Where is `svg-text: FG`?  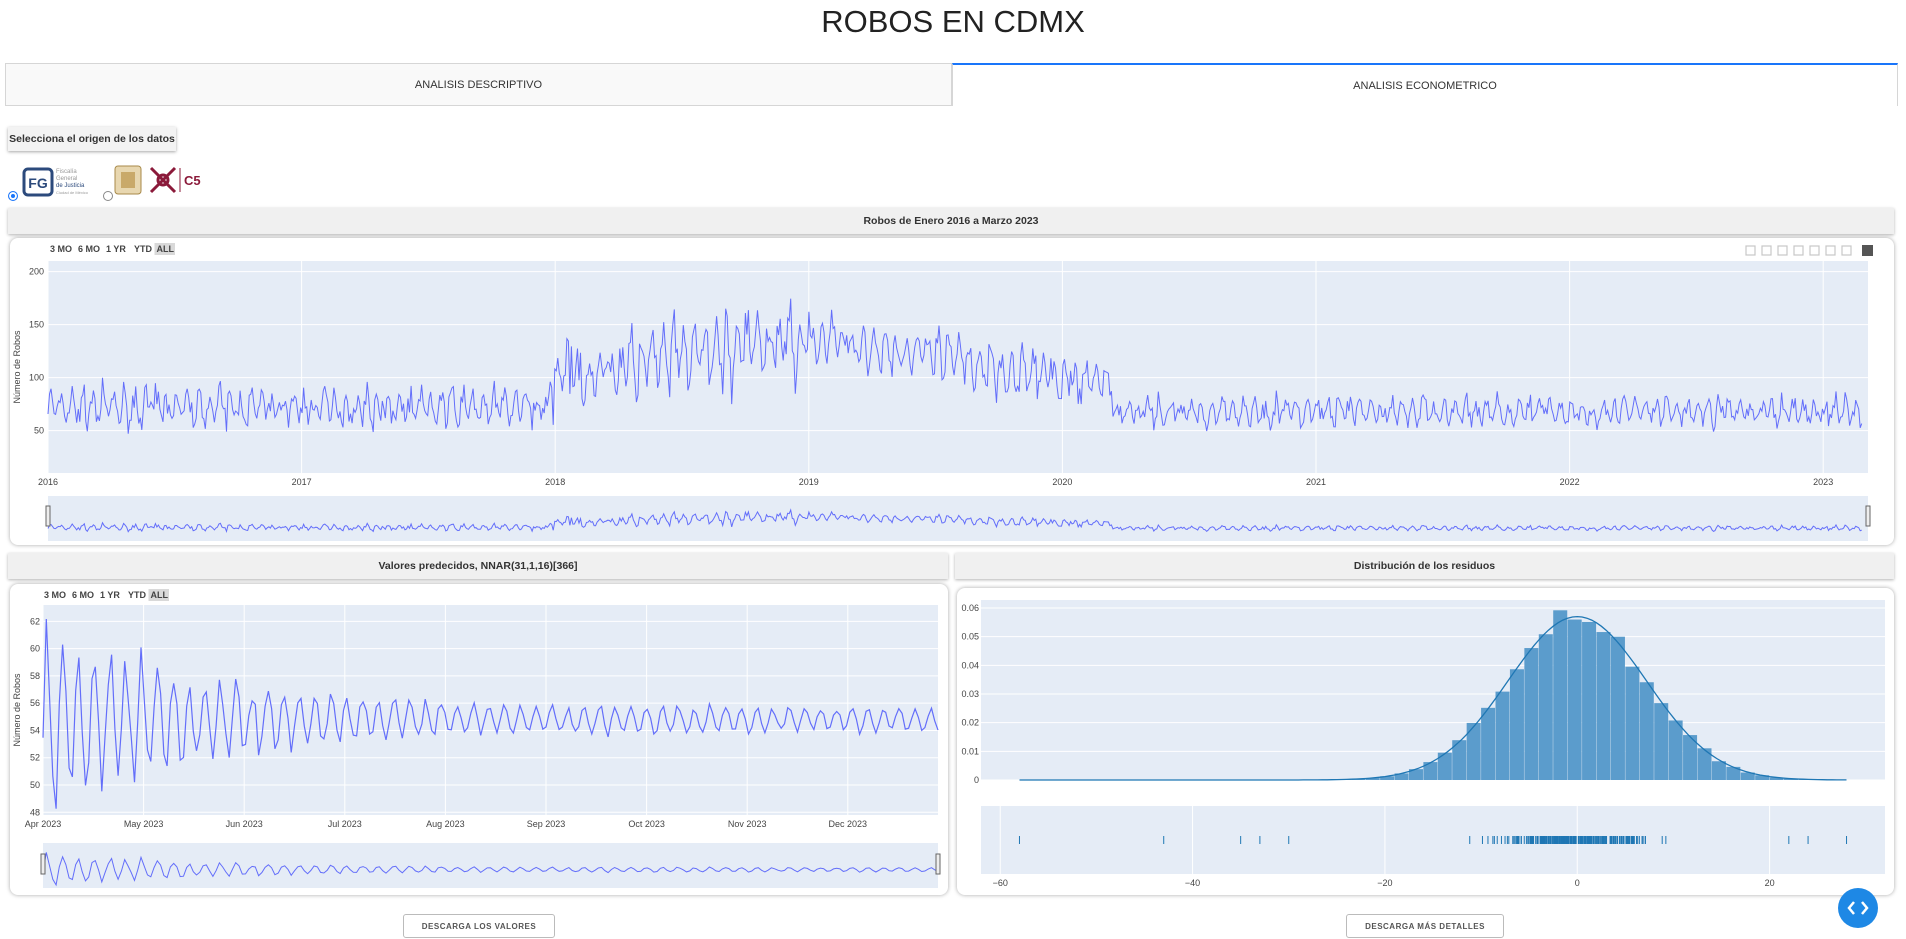 svg-text: FG is located at coordinates (38, 183).